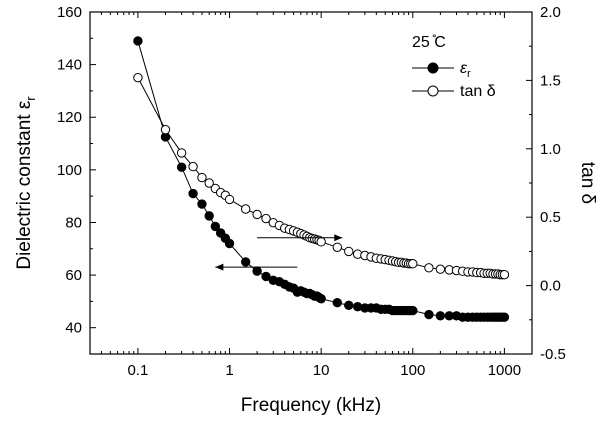 The image size is (600, 421). I want to click on y-right-tick-label: 1.0, so click(550, 149).